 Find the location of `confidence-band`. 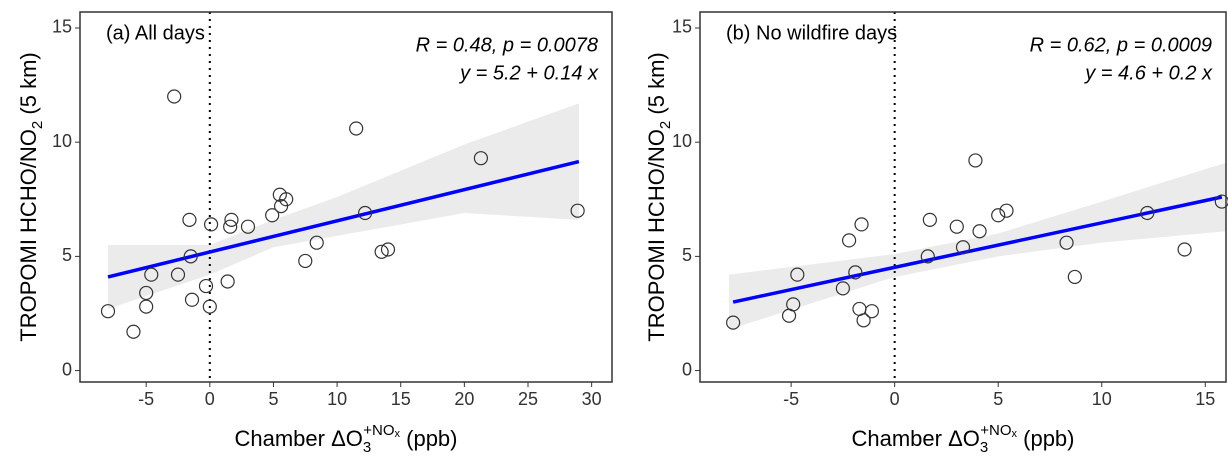

confidence-band is located at coordinates (977, 246).